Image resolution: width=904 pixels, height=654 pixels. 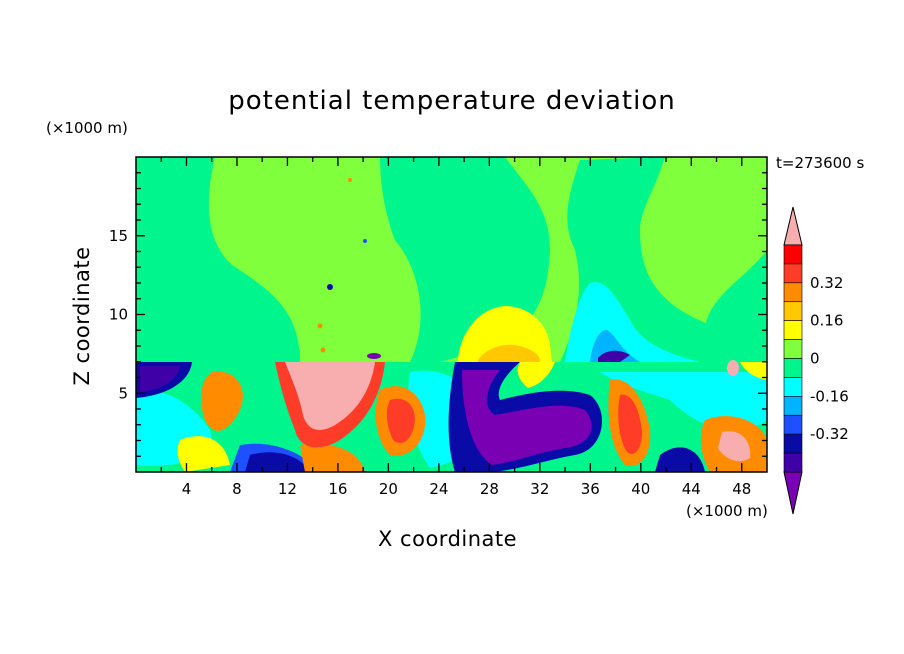 What do you see at coordinates (332, 457) in the screenshot?
I see `field-lower-warm-bottom` at bounding box center [332, 457].